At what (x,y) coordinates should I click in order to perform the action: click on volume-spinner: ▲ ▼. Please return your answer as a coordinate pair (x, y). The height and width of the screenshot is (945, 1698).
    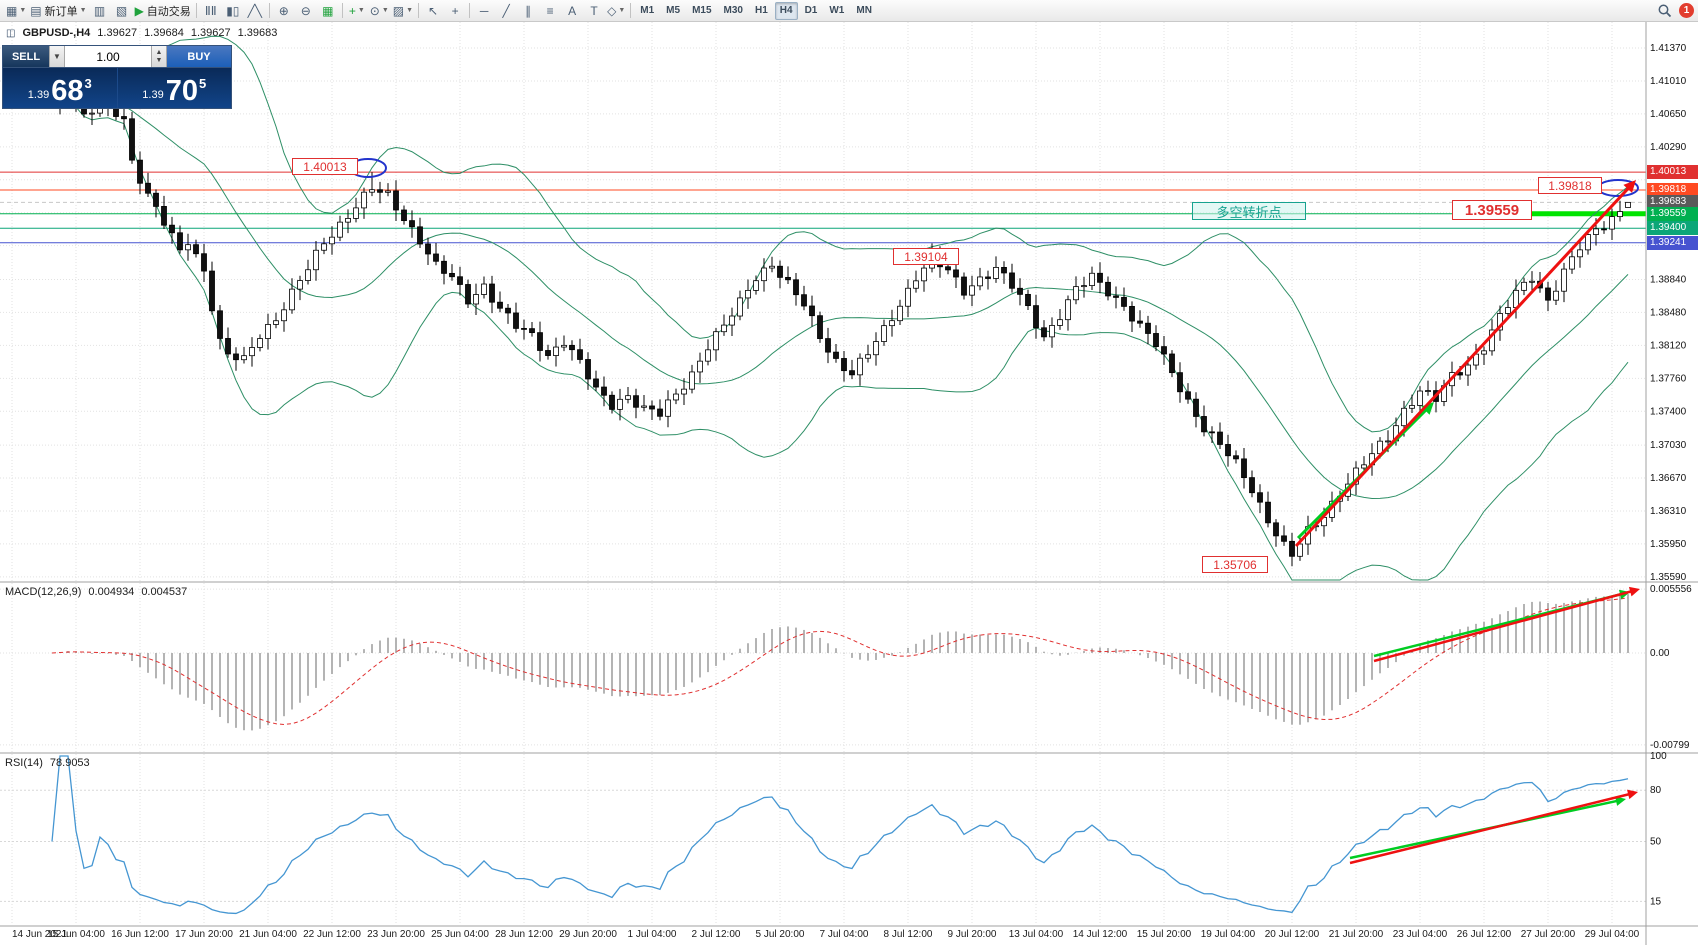
    Looking at the image, I should click on (159, 56).